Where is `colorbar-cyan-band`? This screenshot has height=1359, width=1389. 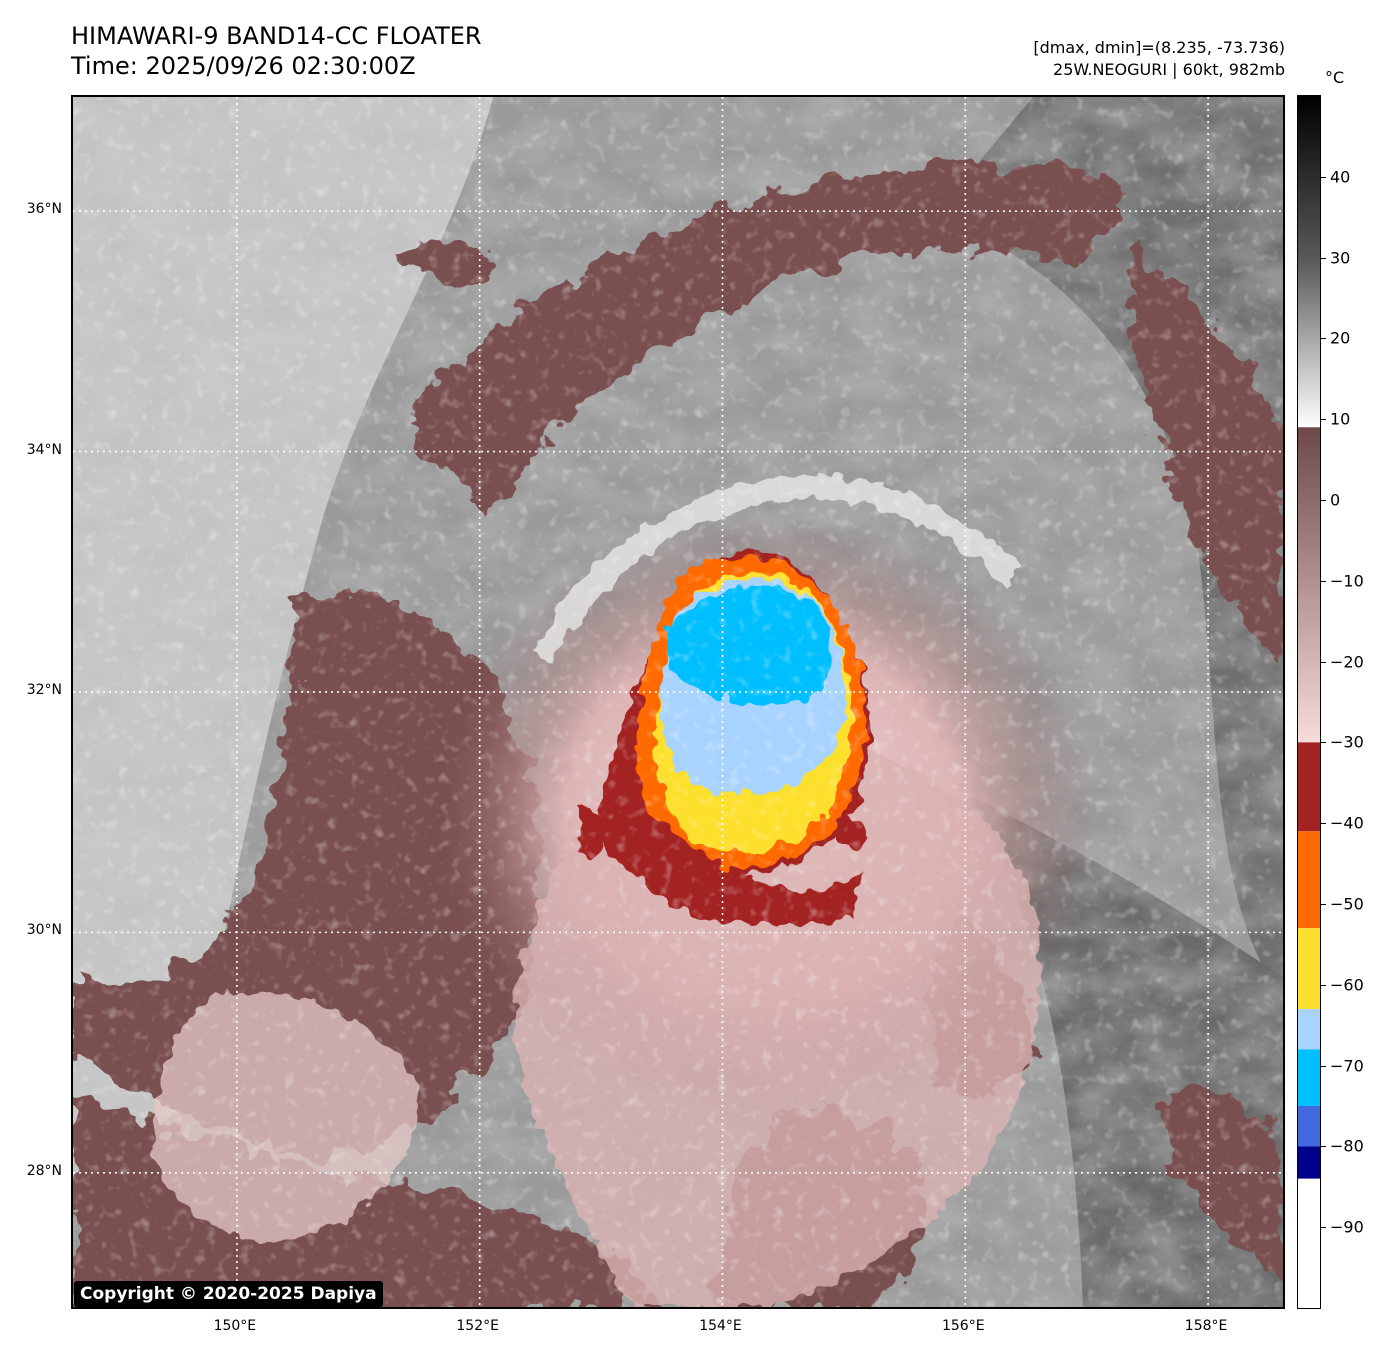
colorbar-cyan-band is located at coordinates (1309, 1077).